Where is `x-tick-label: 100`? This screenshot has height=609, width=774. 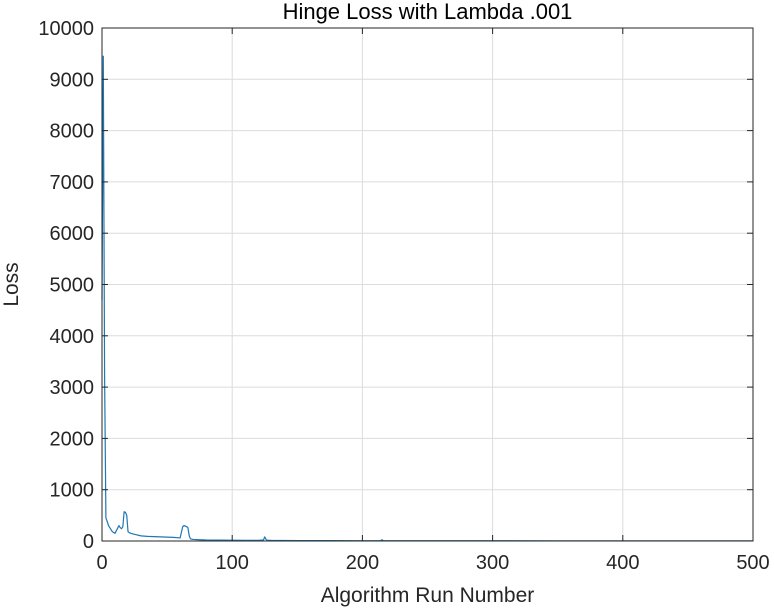
x-tick-label: 100 is located at coordinates (232, 563).